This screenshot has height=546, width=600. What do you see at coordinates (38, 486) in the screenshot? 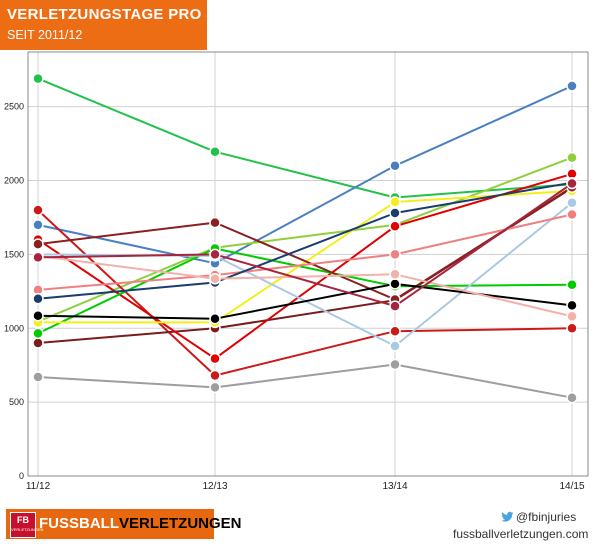
I see `x-tick-label: 11/12` at bounding box center [38, 486].